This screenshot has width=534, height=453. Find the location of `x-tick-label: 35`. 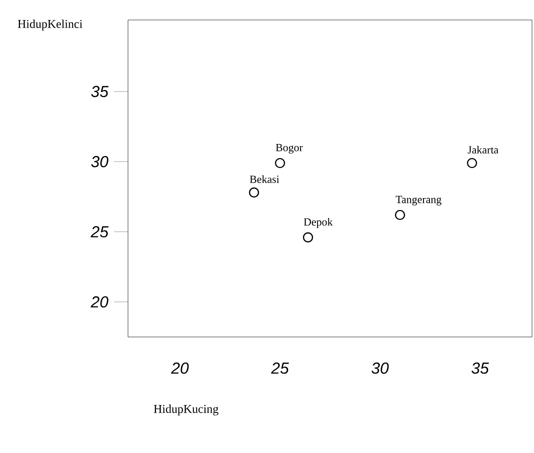

x-tick-label: 35 is located at coordinates (480, 368).